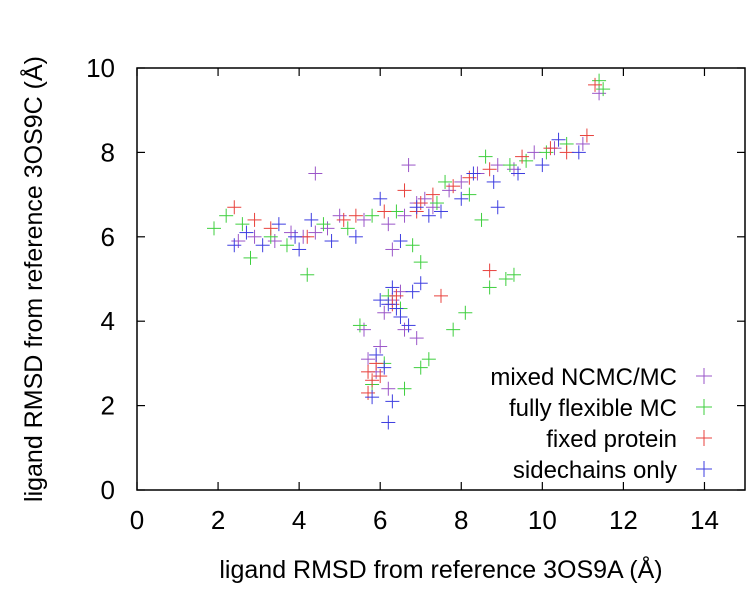  Describe the element at coordinates (440, 569) in the screenshot. I see `x-axis-label: ligand RMSD from reference 3OS9A (Å)` at that location.